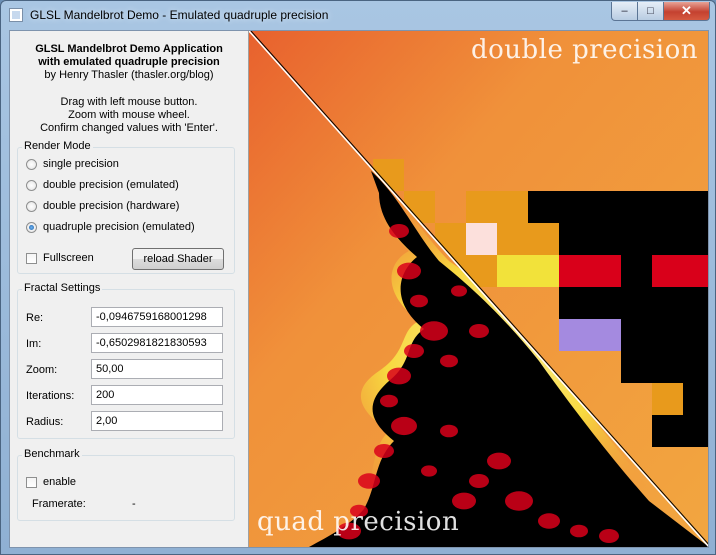 The image size is (716, 555). I want to click on app-heading-line2: with emulated quadruple precision, so click(129, 62).